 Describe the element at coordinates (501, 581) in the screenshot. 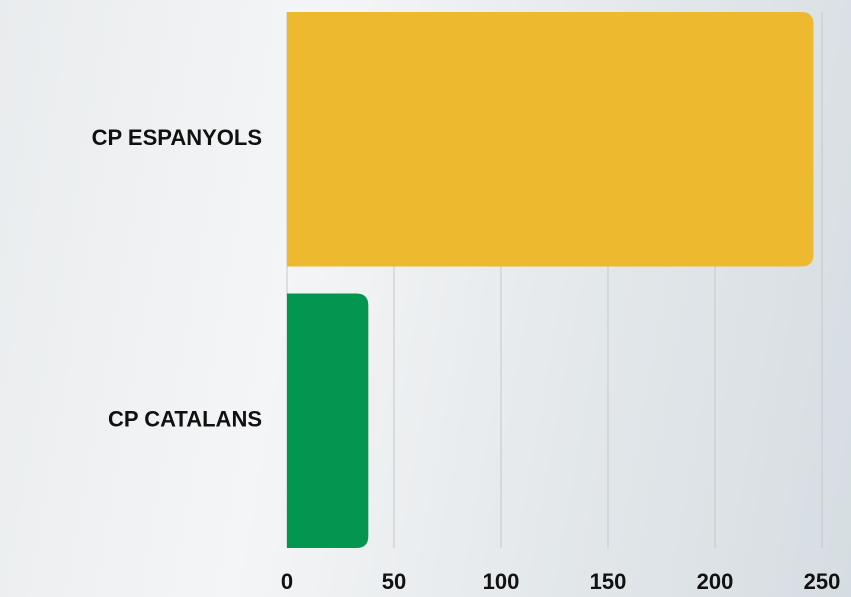

I see `x-tick-label: 100` at that location.